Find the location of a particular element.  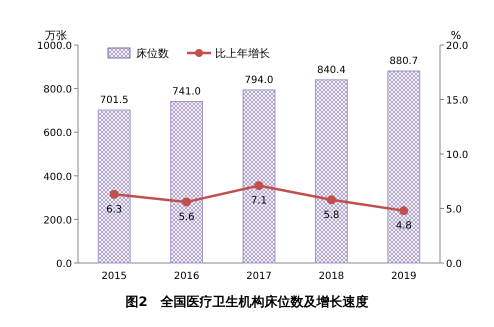

y-tick-label: 400.0 is located at coordinates (57, 177).